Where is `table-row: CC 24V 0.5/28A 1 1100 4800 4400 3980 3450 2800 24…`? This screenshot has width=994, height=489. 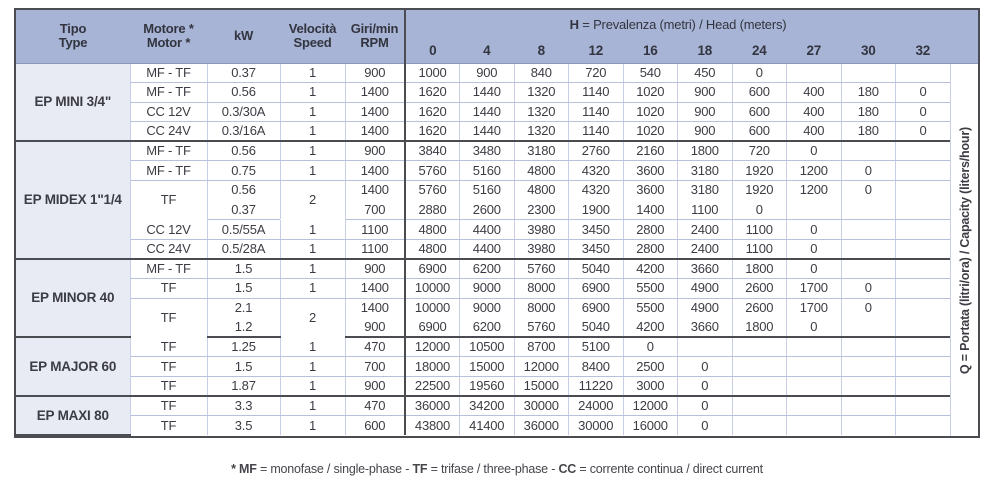 table-row: CC 24V 0.5/28A 1 1100 4800 4400 3980 3450 2800 24… is located at coordinates (483, 249).